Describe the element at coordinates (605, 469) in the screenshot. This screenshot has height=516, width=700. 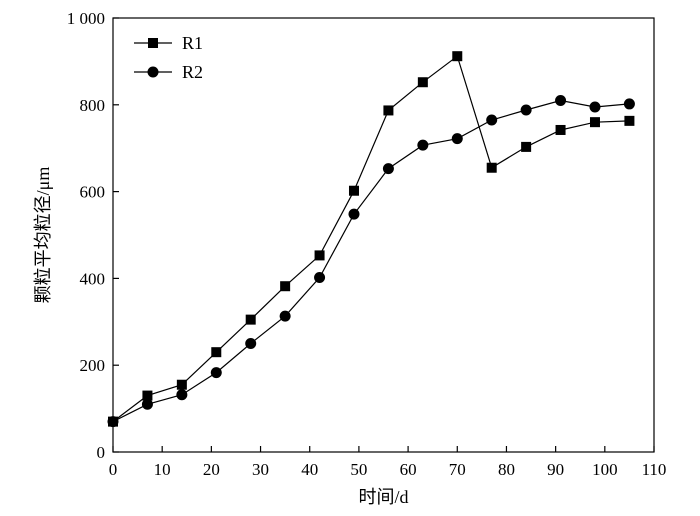
I see `x-tick-label: 100` at that location.